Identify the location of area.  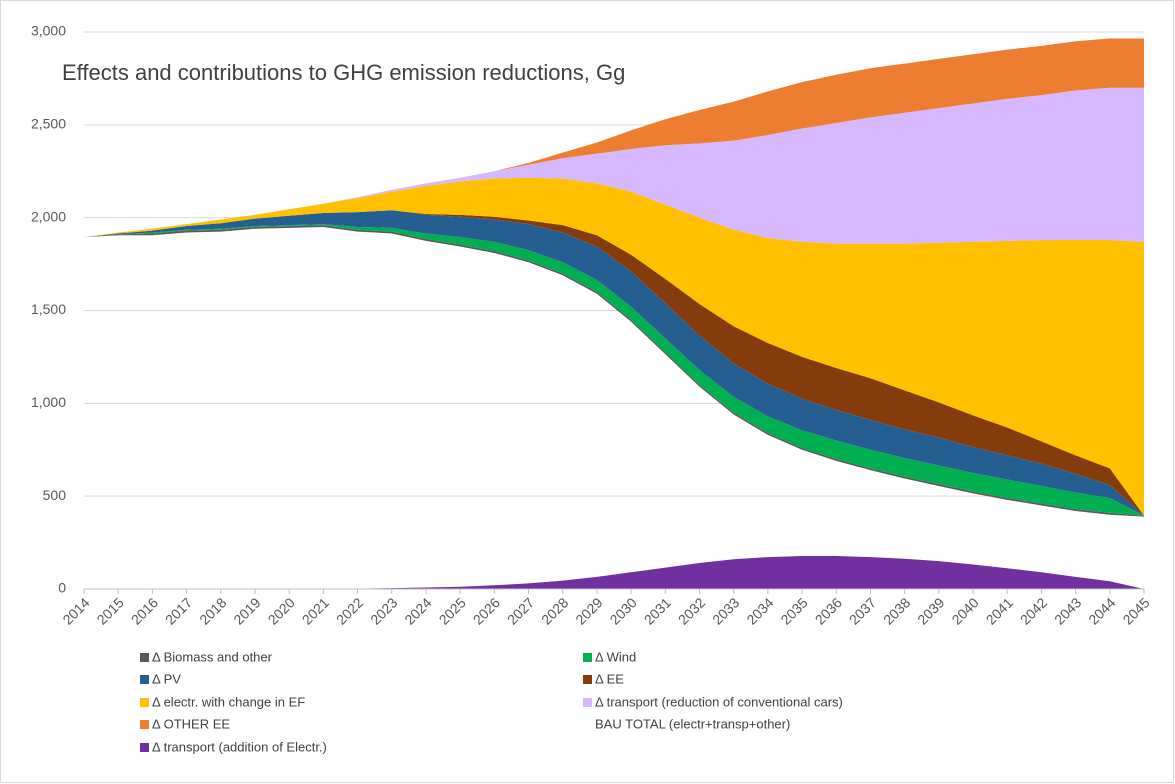
(614, 572).